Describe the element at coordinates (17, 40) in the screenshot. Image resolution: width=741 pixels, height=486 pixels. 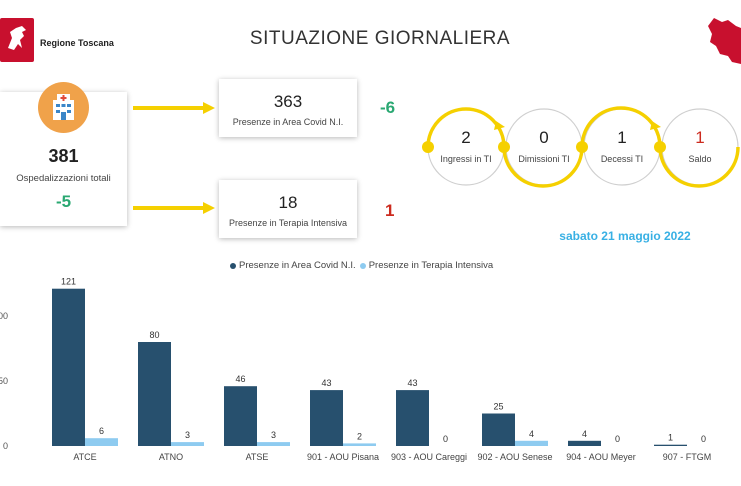
I see `pegasus-logo-icon` at that location.